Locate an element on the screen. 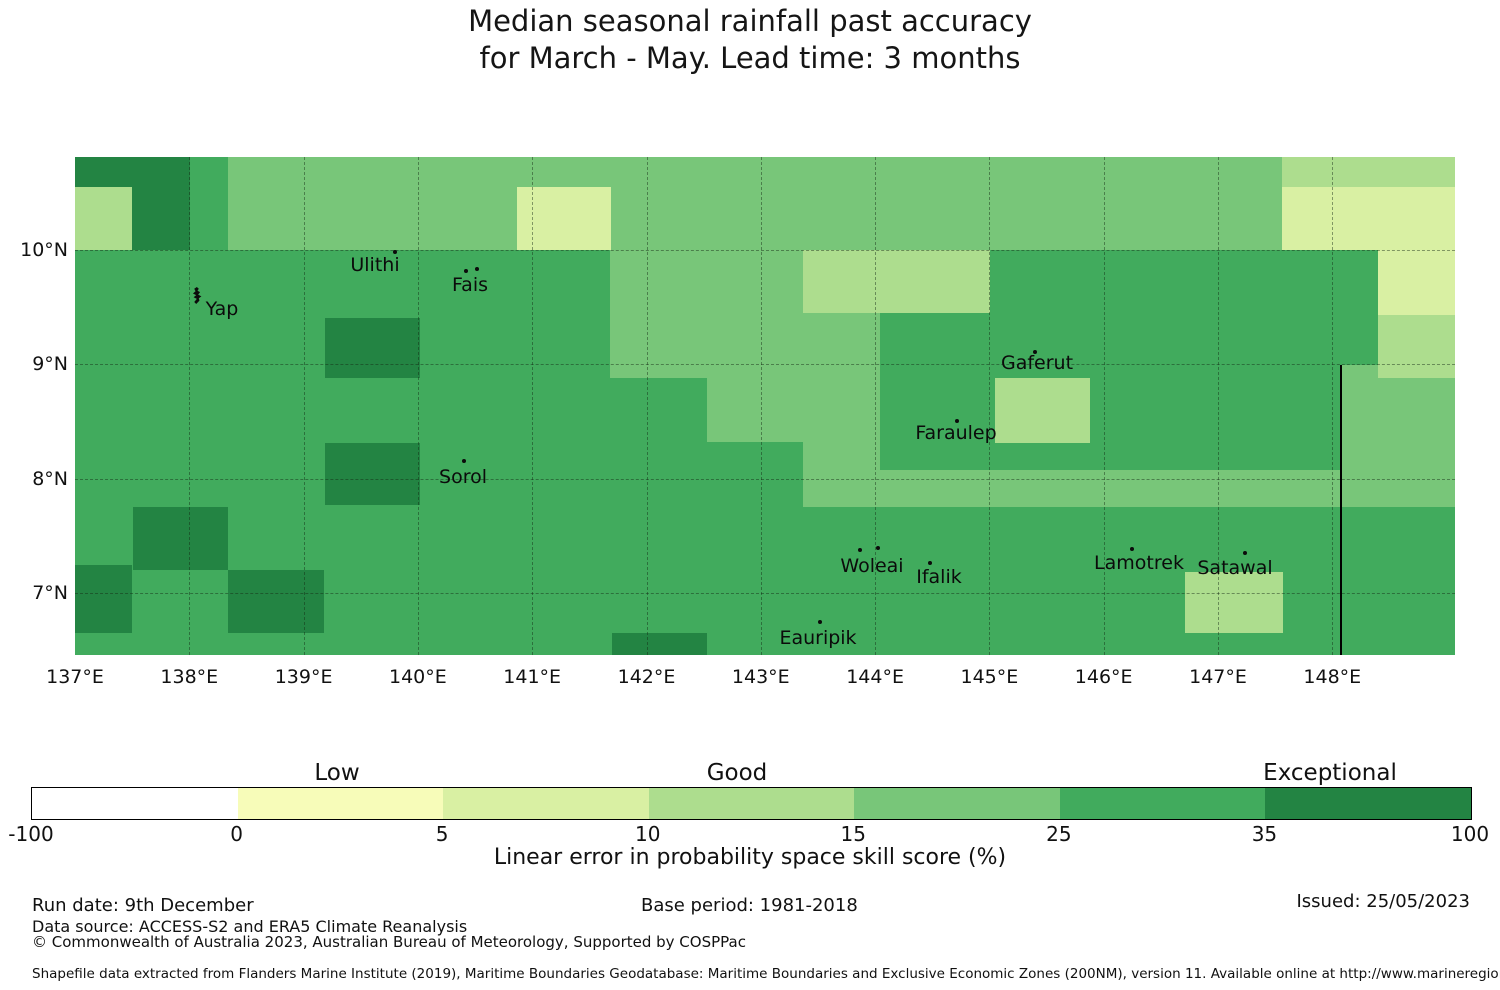  colorbar-tick-label: 15 is located at coordinates (853, 834).